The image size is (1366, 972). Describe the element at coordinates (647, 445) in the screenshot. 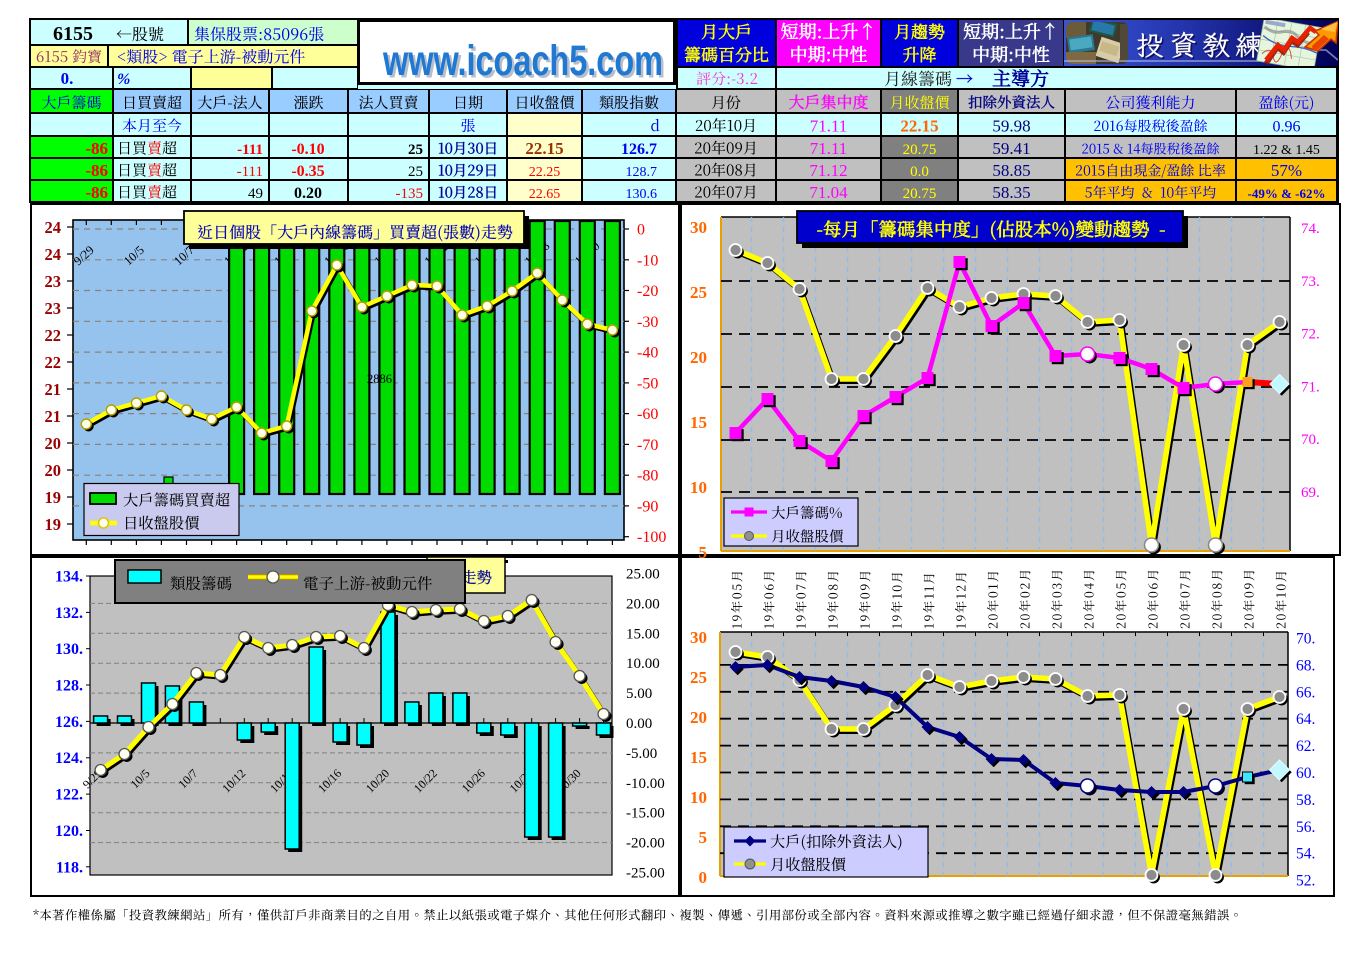

I see `svg-text: -70` at that location.